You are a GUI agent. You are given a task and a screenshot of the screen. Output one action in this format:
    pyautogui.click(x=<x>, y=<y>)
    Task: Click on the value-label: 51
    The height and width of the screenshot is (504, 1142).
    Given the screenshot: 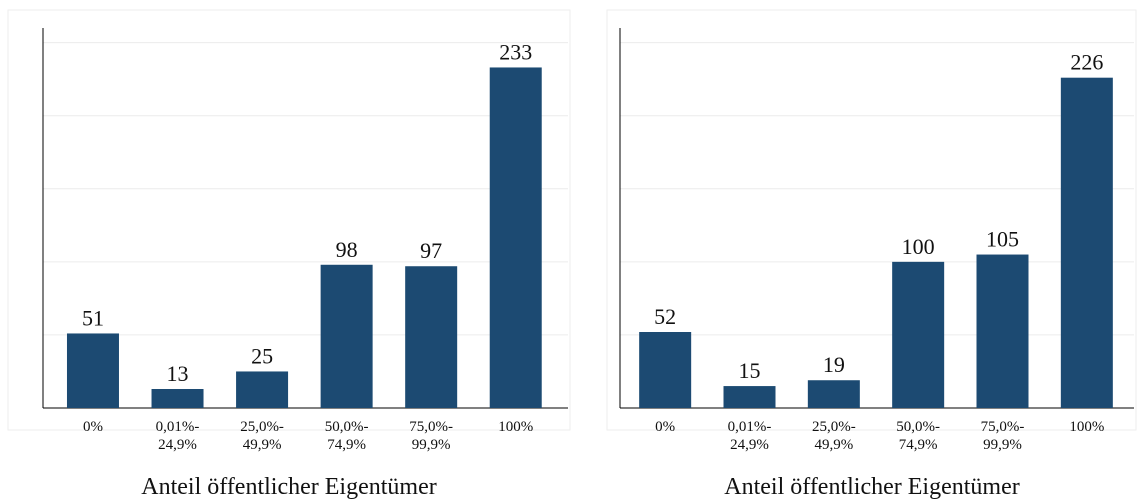 What is the action you would take?
    pyautogui.click(x=93, y=317)
    